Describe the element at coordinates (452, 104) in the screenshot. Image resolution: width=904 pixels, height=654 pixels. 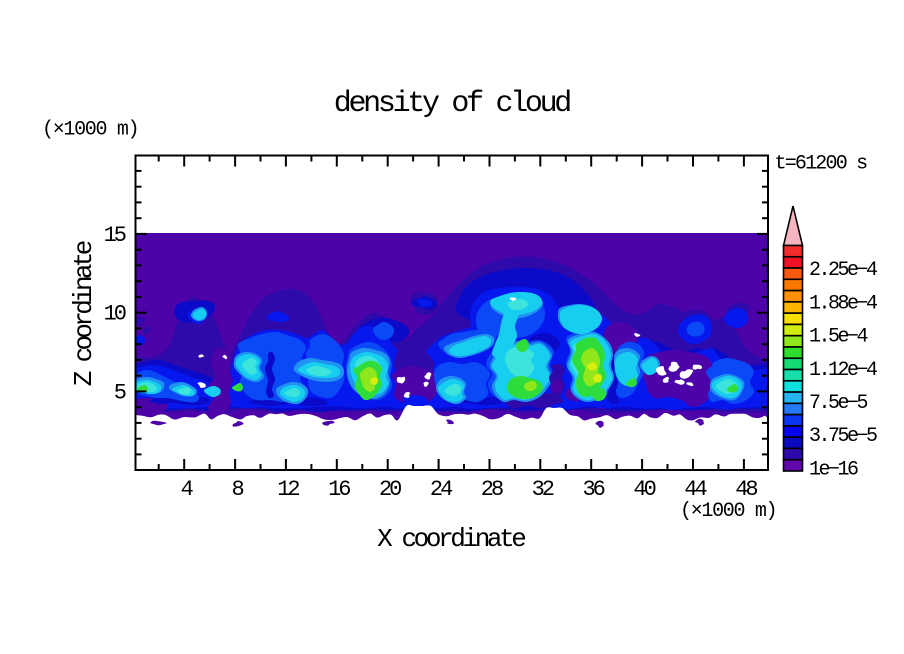
I see `svg-text: density of cloud` at that location.